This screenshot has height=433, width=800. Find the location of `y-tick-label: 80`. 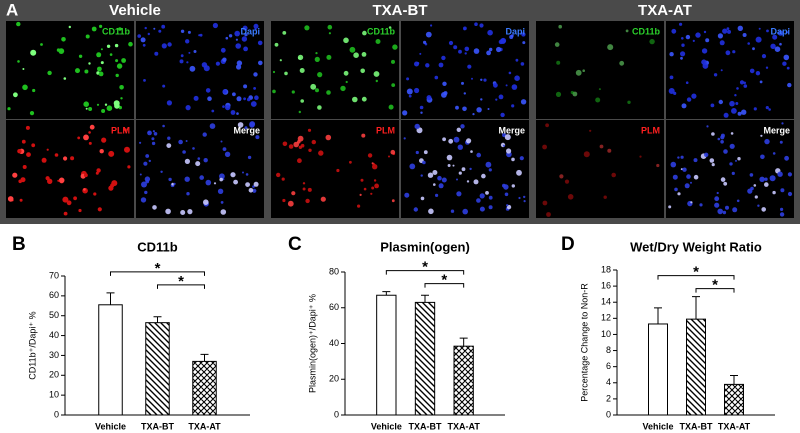

y-tick-label: 80 is located at coordinates (334, 271).